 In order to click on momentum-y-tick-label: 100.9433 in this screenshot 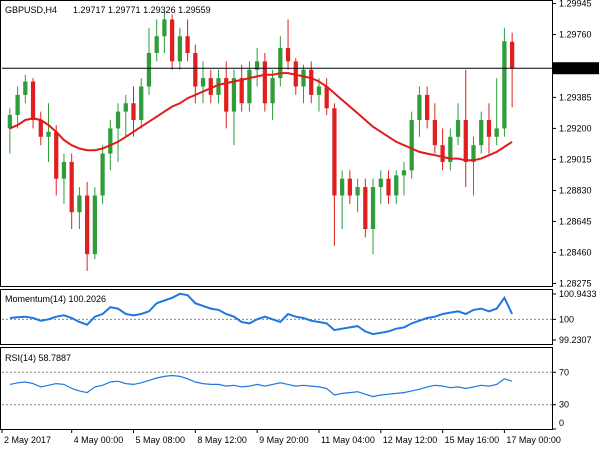, I will do `click(578, 294)`.